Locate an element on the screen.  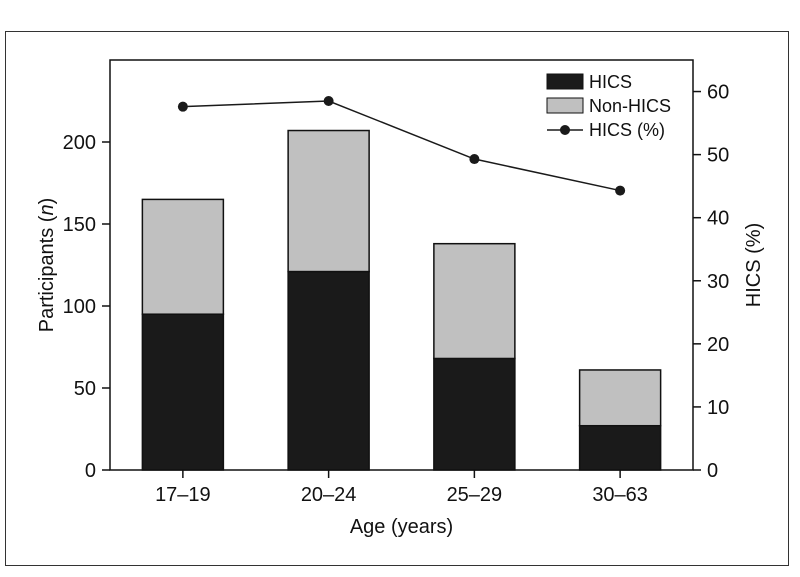
percent-line is located at coordinates (401, 146).